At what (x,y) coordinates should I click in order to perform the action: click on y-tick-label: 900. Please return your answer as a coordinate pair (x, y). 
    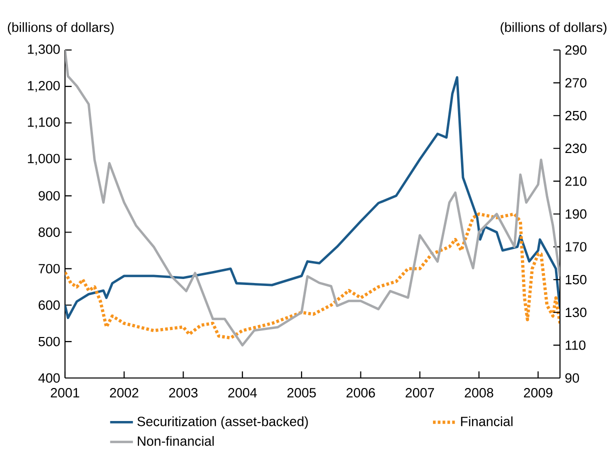
    Looking at the image, I should click on (49, 195).